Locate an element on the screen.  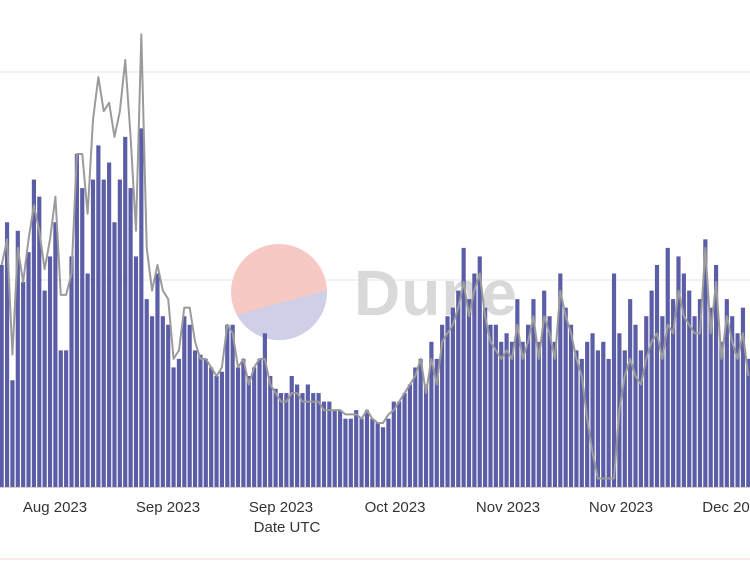
dune-watermark: Dune is located at coordinates (374, 292).